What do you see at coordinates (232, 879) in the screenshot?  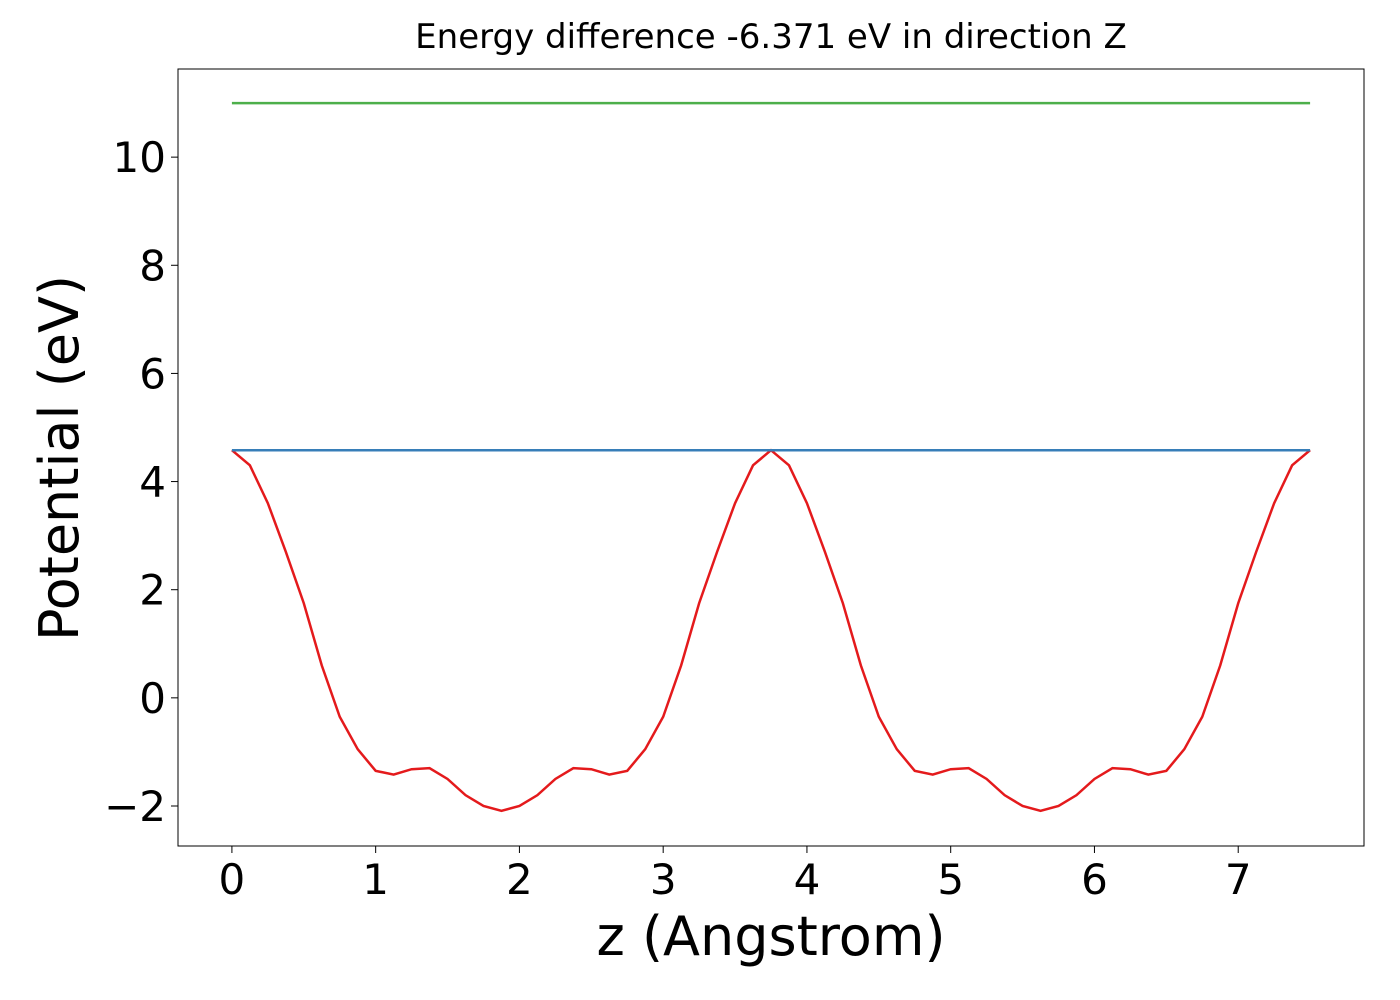 I see `x-tick-label: 0` at bounding box center [232, 879].